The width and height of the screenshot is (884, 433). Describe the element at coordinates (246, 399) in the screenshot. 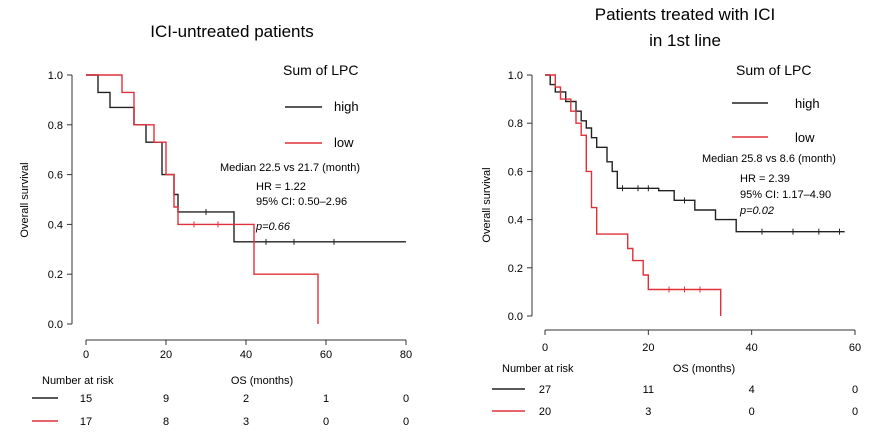

I see `risk-count: 2` at that location.